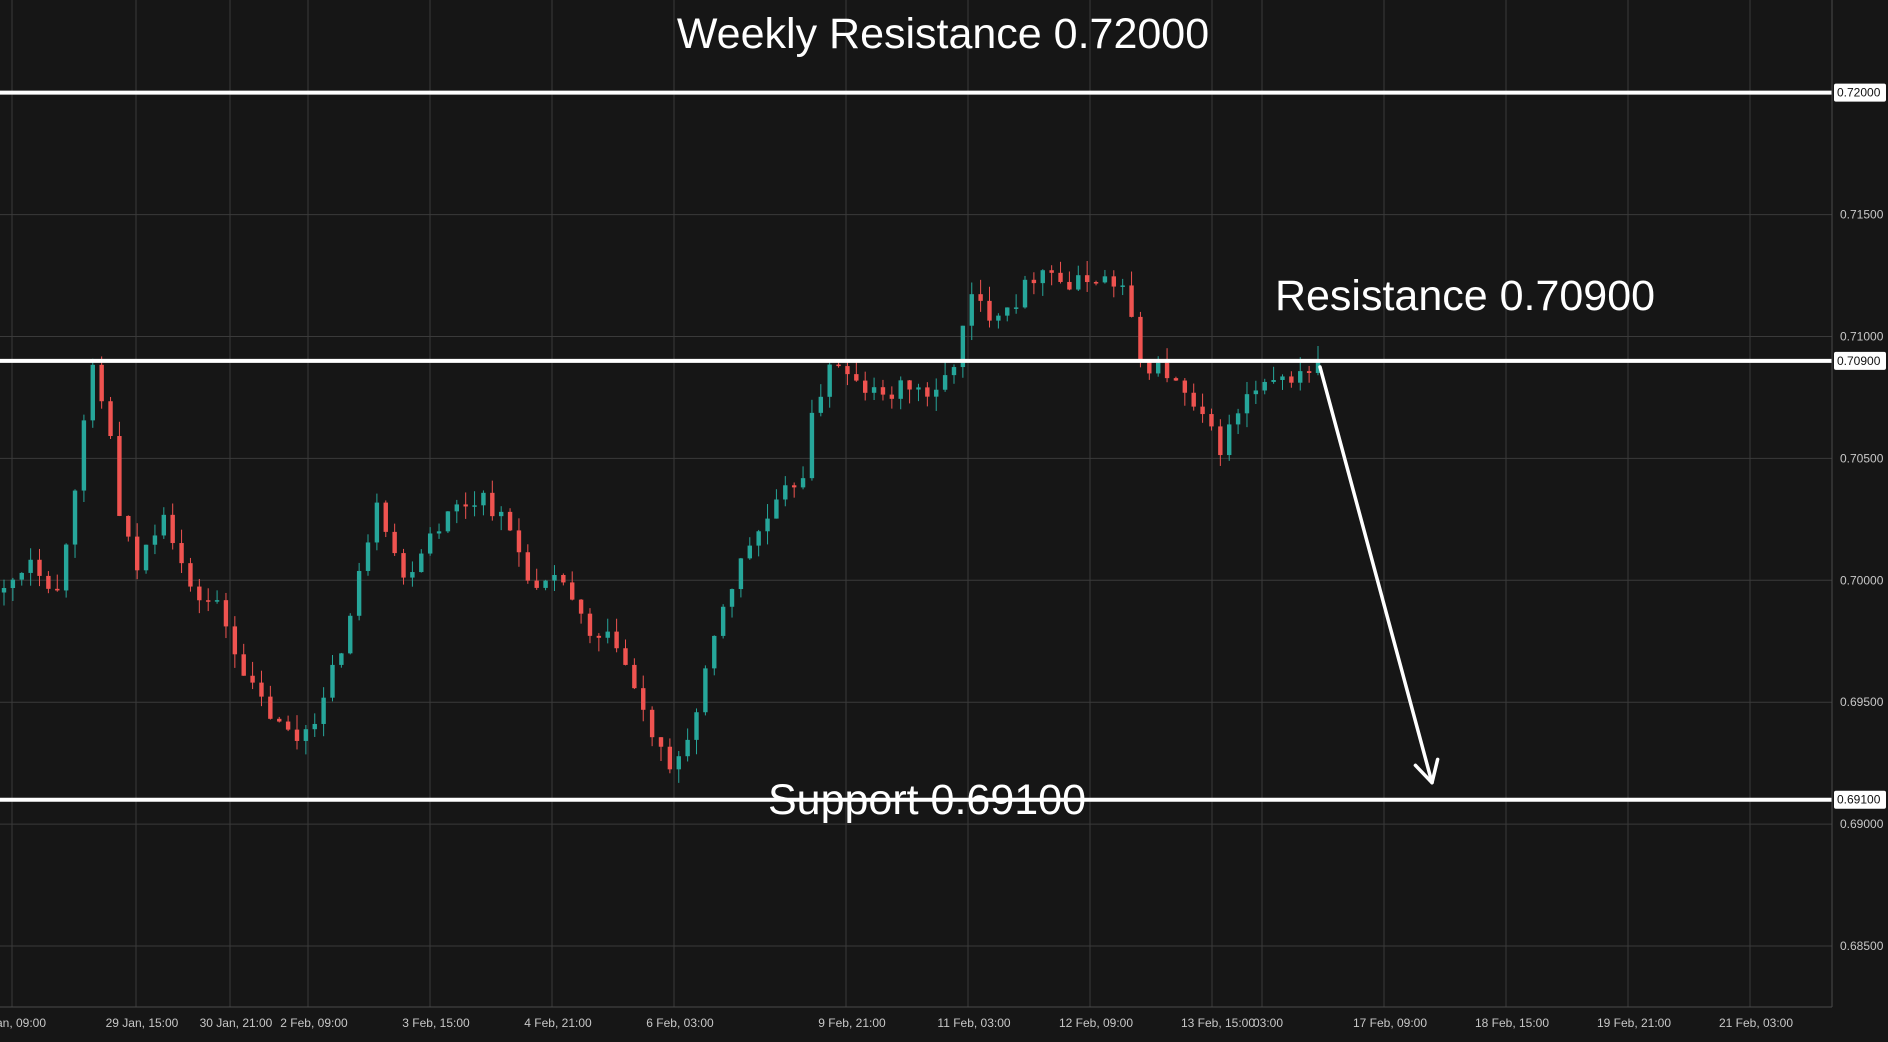 This screenshot has height=1042, width=1888. I want to click on resistance-label: Resistance 0.70900, so click(1465, 296).